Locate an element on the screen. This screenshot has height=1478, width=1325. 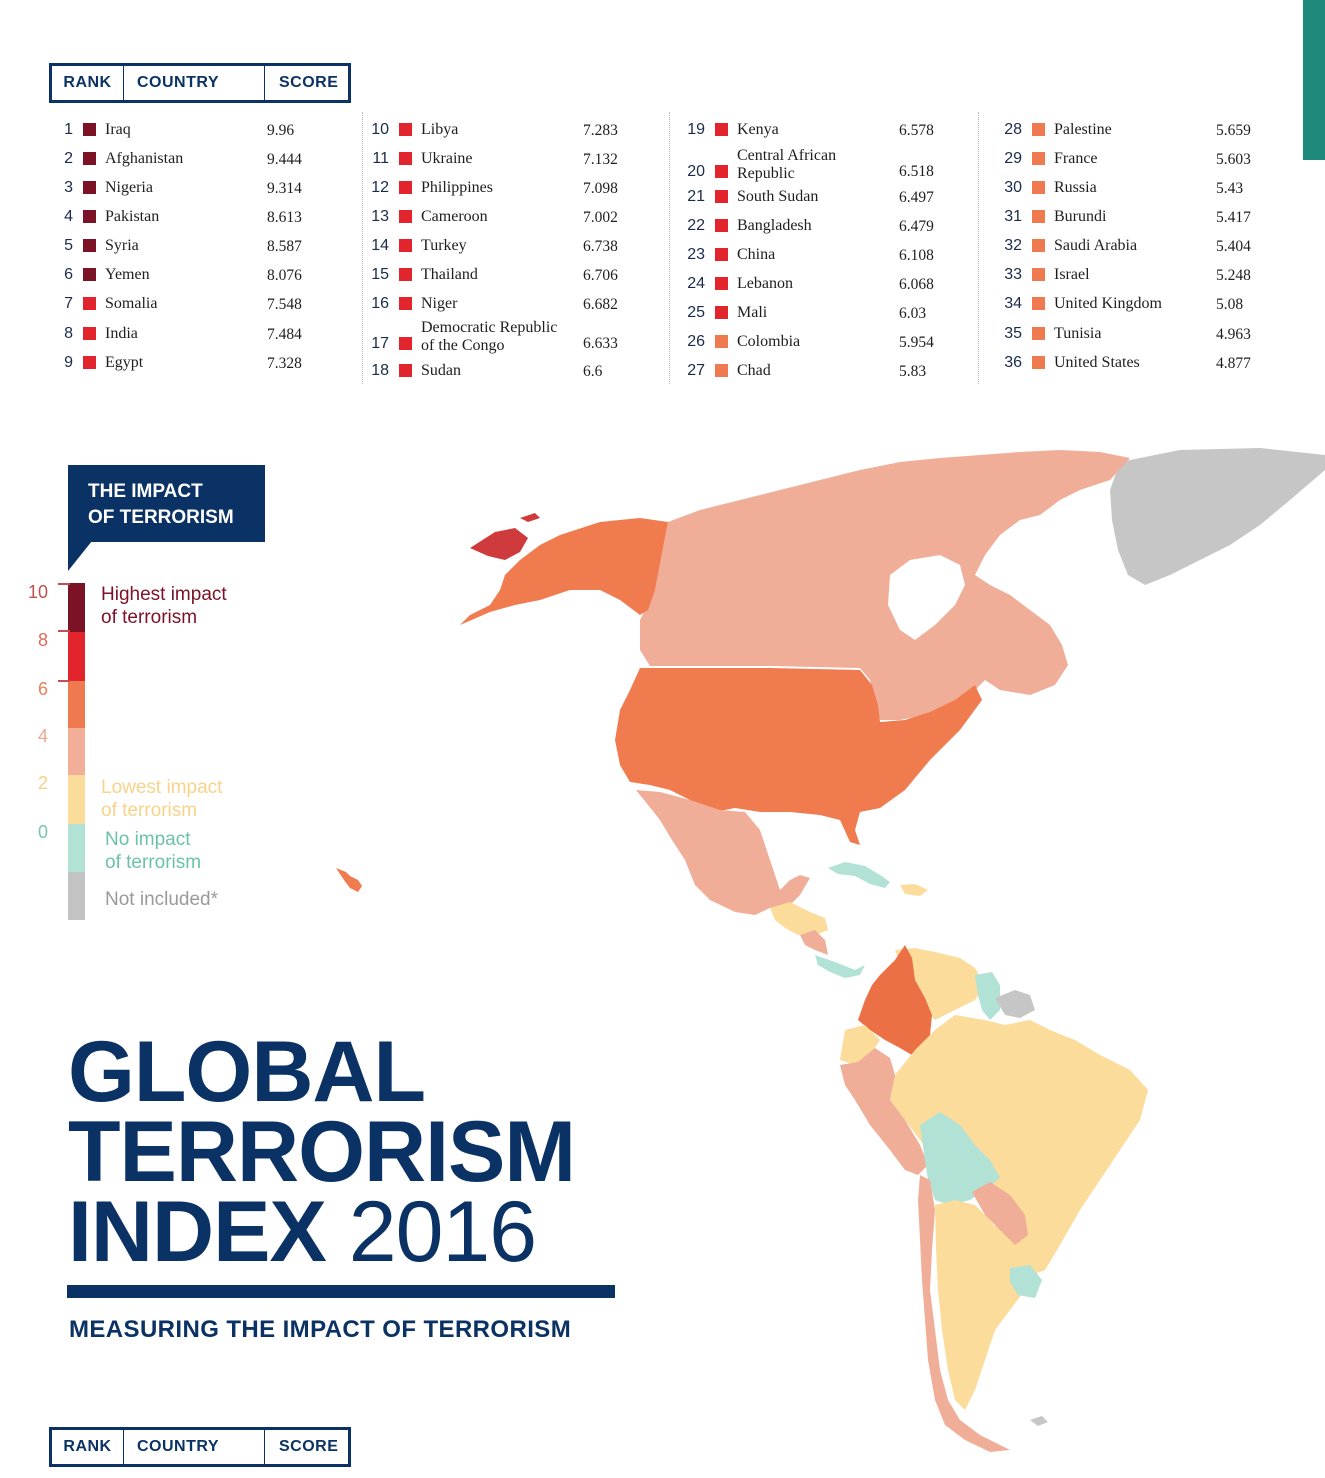
ranking-row: 31 Burundi 5.417 is located at coordinates (1140, 217).